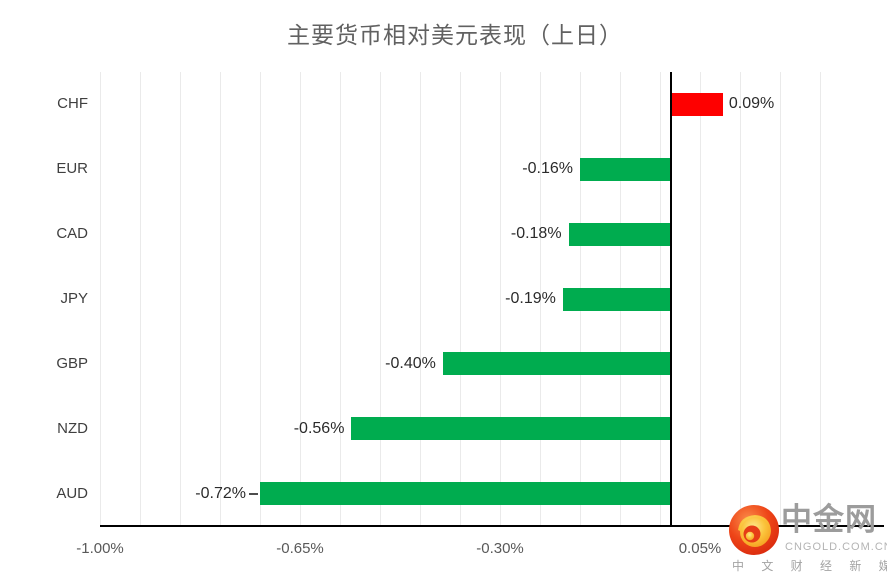 The width and height of the screenshot is (887, 580). Describe the element at coordinates (671, 299) in the screenshot. I see `zero-baseline` at that location.